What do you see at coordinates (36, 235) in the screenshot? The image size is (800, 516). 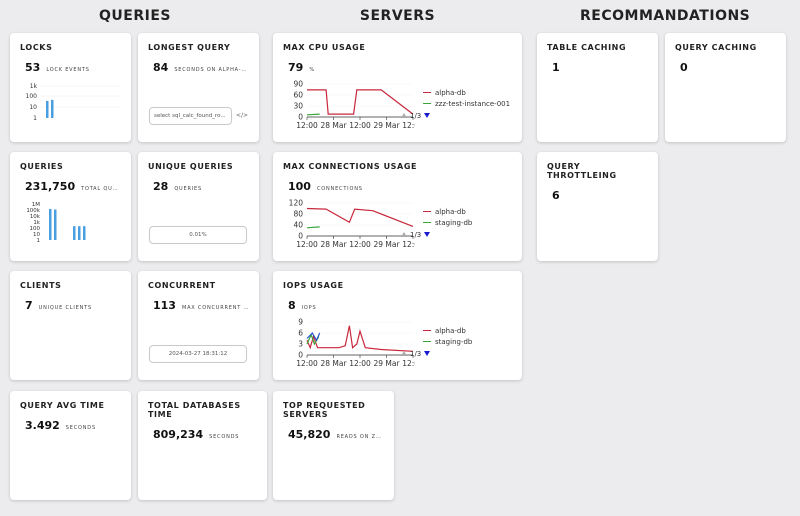 I see `axis-tick-label: 10` at bounding box center [36, 235].